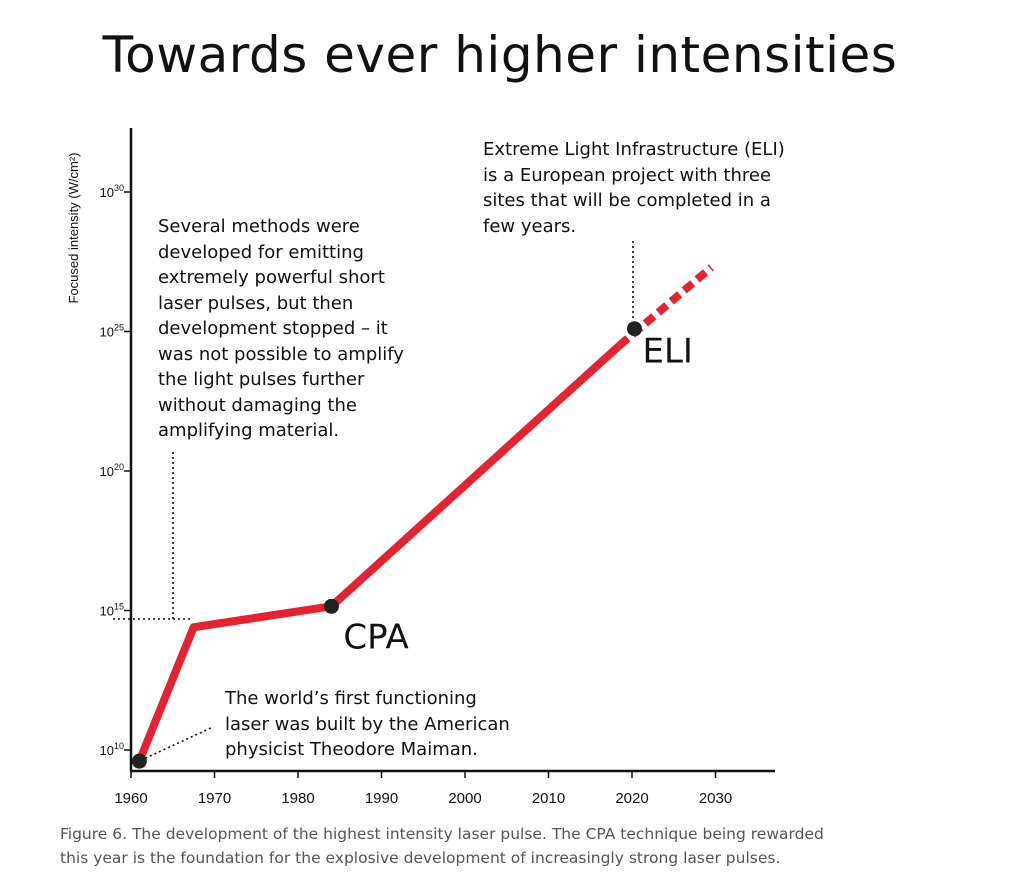 The image size is (1030, 884). What do you see at coordinates (112, 610) in the screenshot?
I see `y-tick-label: 1015` at bounding box center [112, 610].